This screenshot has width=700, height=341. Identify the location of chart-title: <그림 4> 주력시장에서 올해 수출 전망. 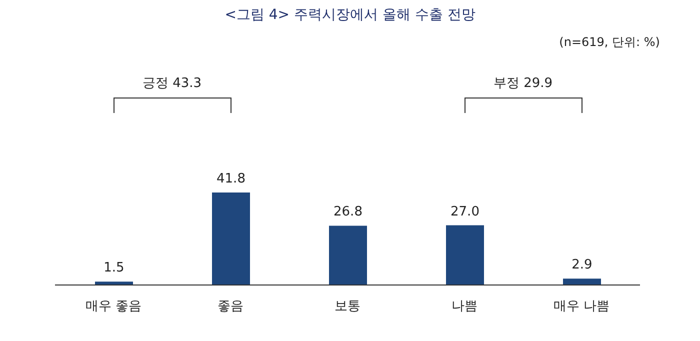
(350, 15).